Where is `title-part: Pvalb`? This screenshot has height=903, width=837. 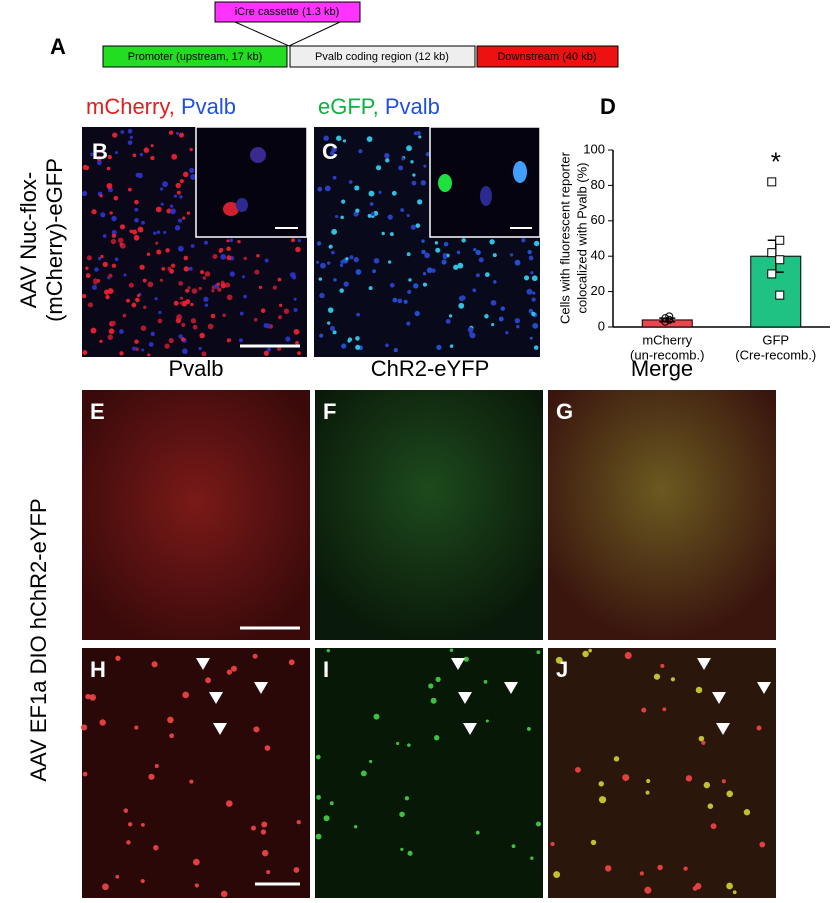 title-part: Pvalb is located at coordinates (412, 106).